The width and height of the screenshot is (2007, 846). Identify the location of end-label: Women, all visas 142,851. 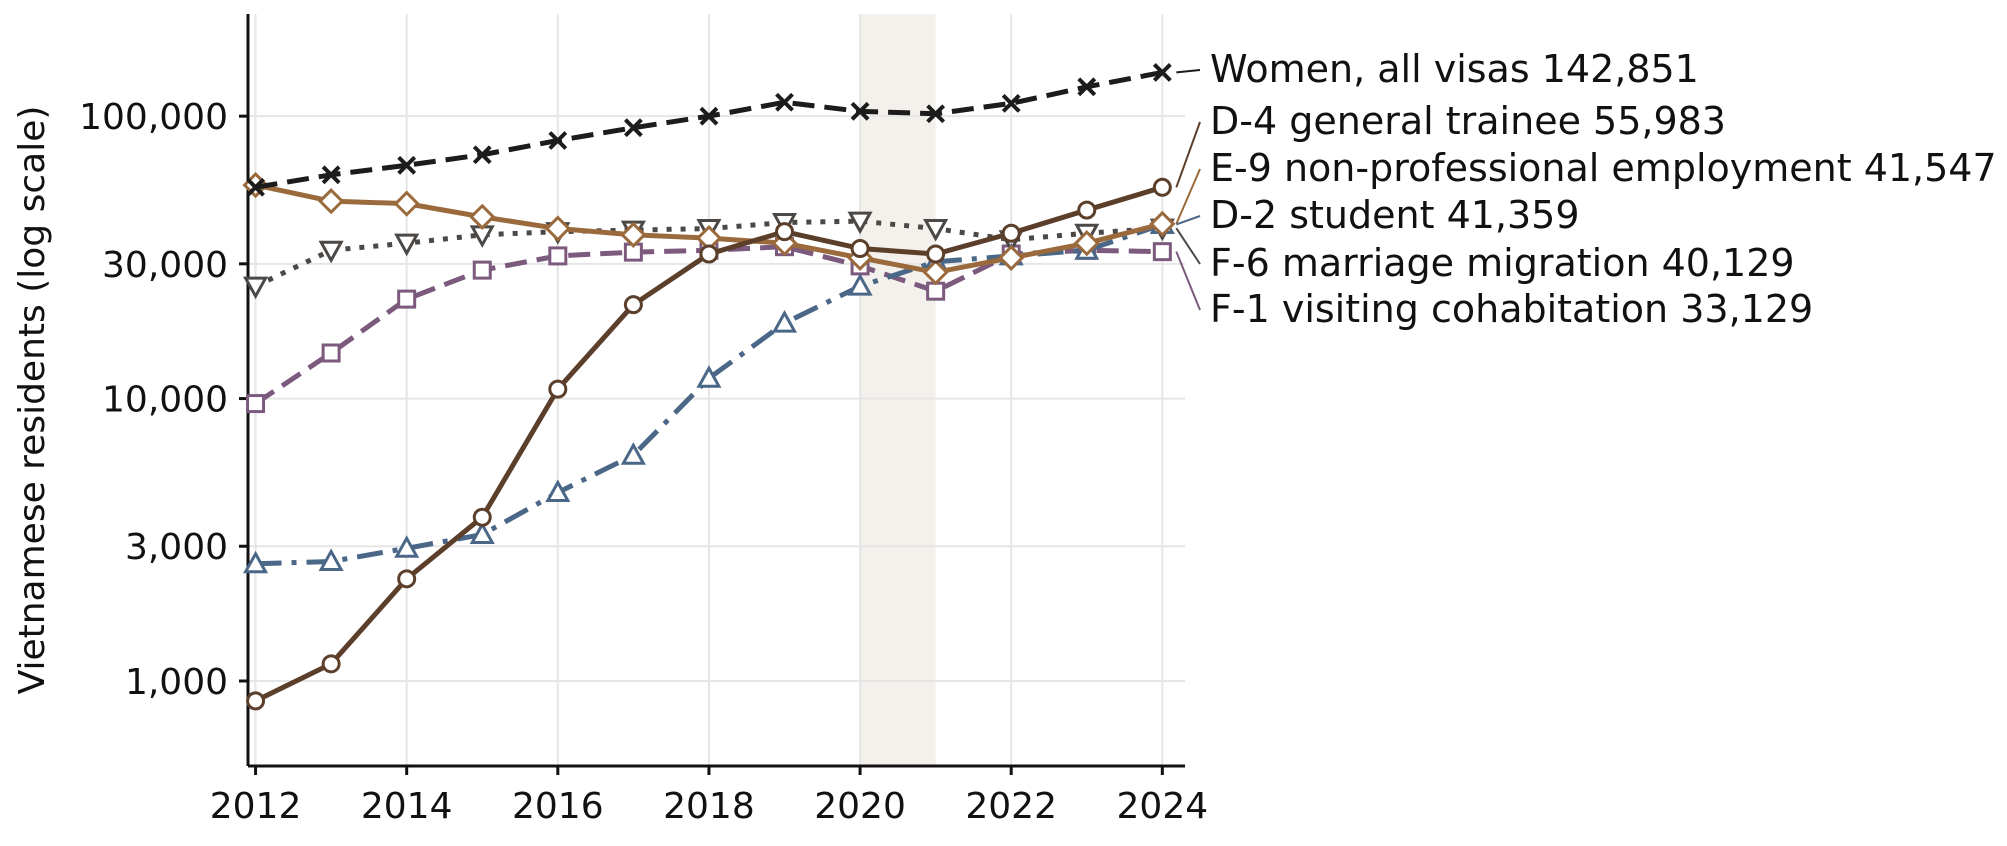
(1454, 69).